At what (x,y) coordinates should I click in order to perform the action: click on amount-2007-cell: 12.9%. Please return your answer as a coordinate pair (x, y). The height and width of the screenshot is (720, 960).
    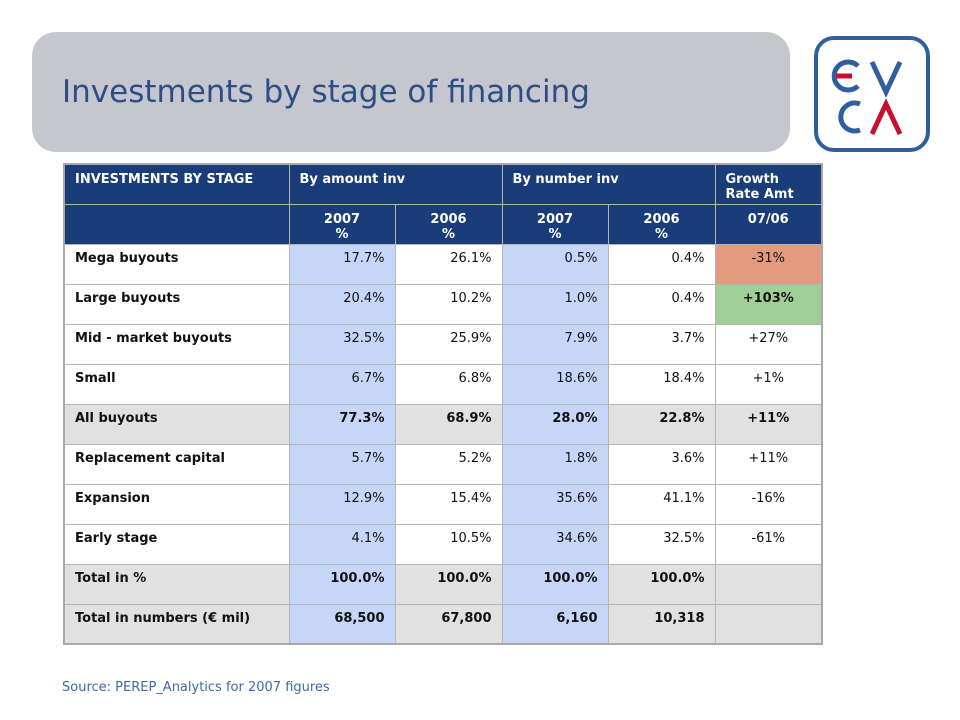
    Looking at the image, I should click on (342, 504).